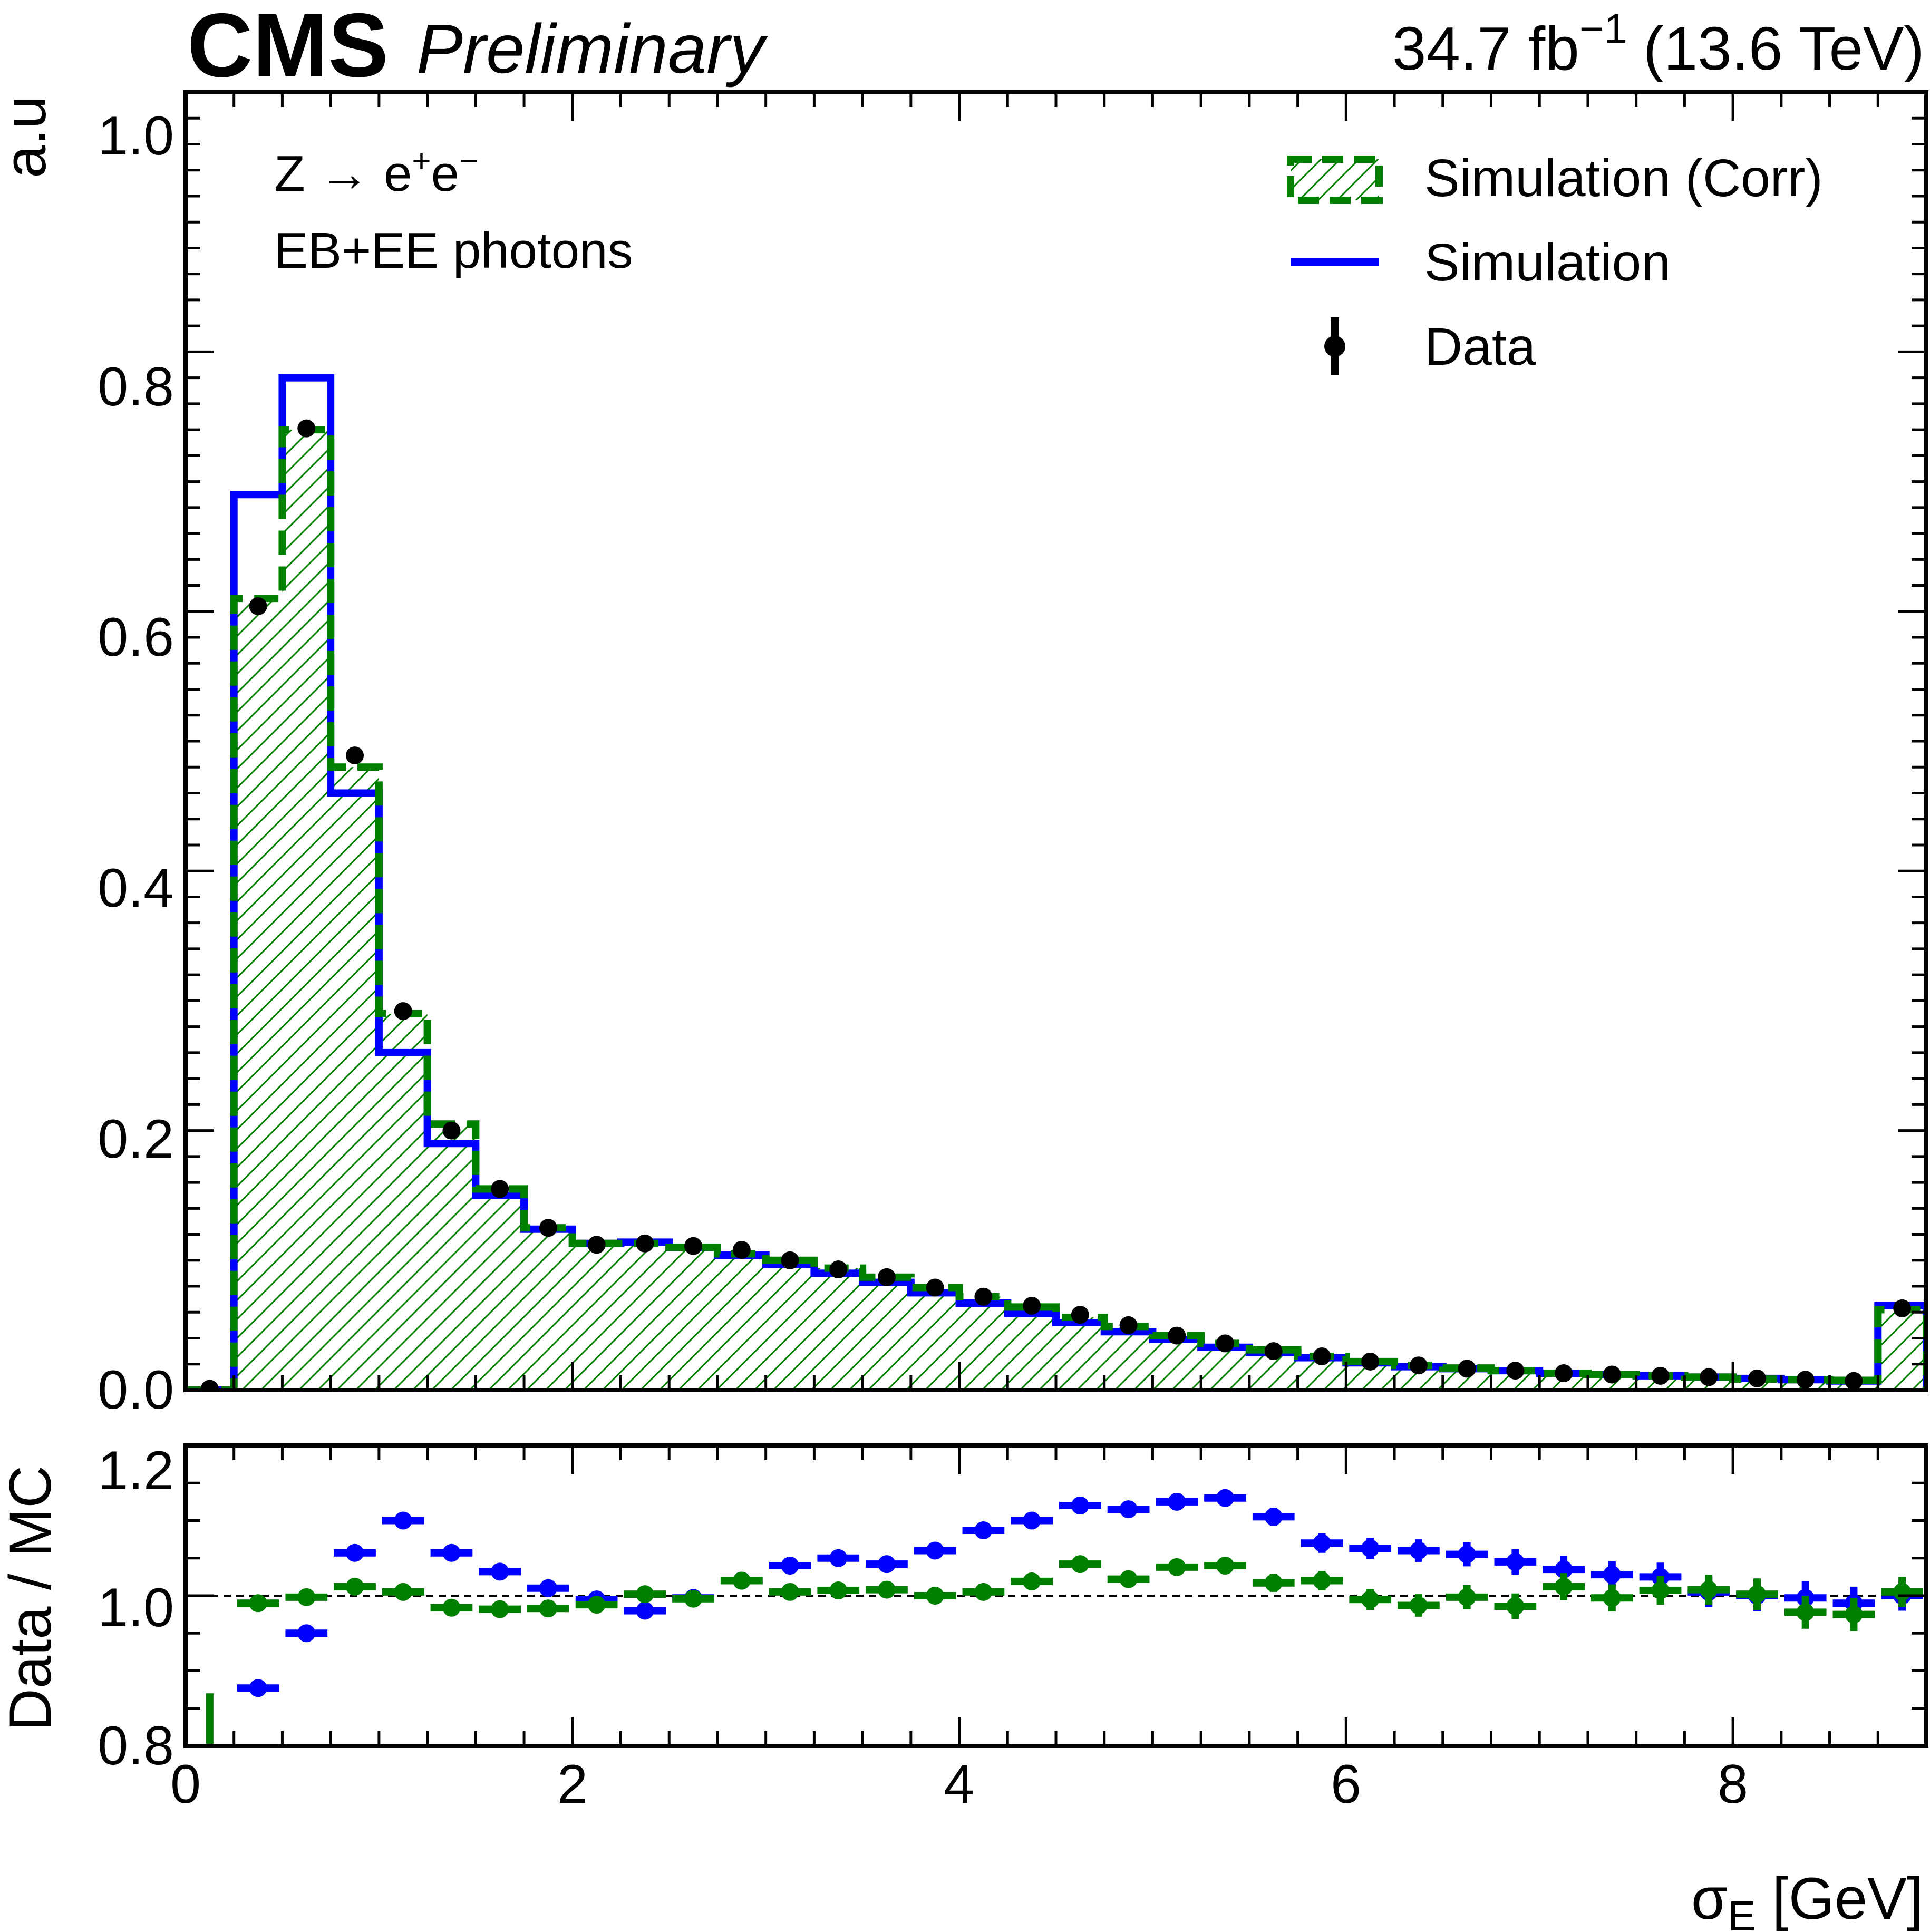  Describe the element at coordinates (1658, 44) in the screenshot. I see `lumi-label: 34.7 fb−1 (13.6 TeV)` at that location.